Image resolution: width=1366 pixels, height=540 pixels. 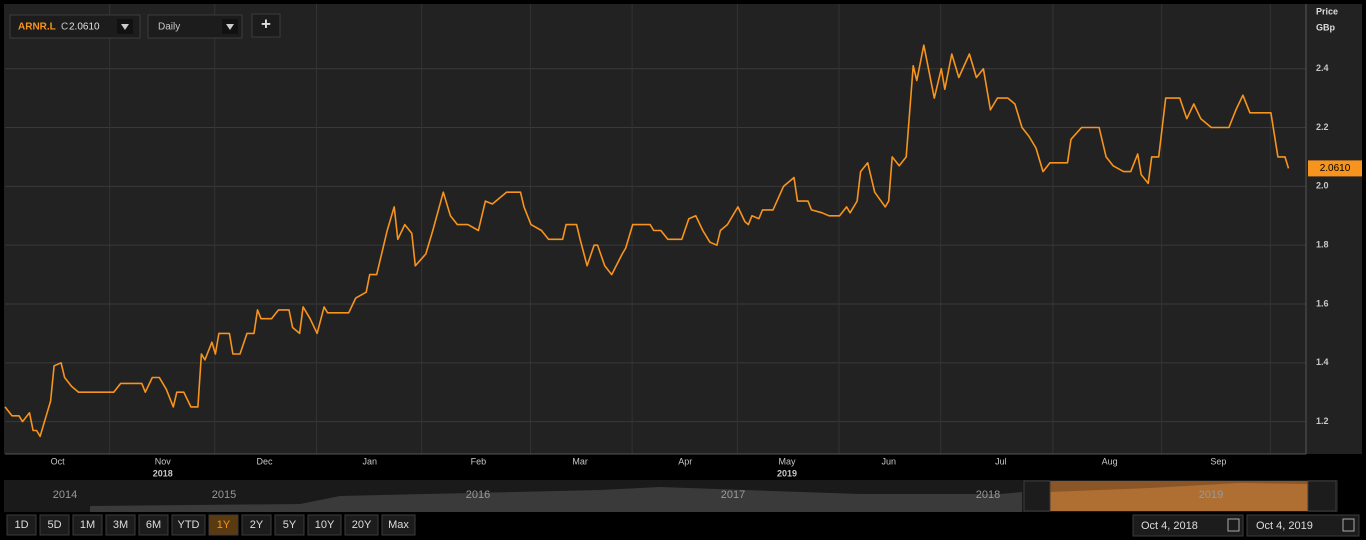 What do you see at coordinates (1001, 461) in the screenshot?
I see `x-tick-label: Jul` at bounding box center [1001, 461].